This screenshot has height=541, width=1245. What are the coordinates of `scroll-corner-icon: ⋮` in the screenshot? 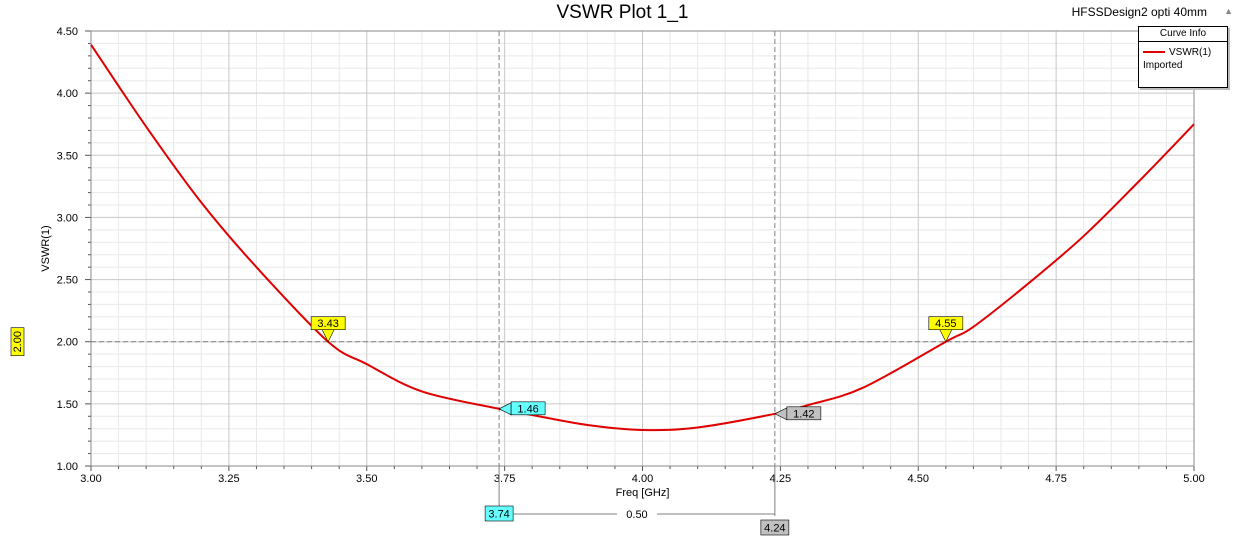 It's located at (1228, 85).